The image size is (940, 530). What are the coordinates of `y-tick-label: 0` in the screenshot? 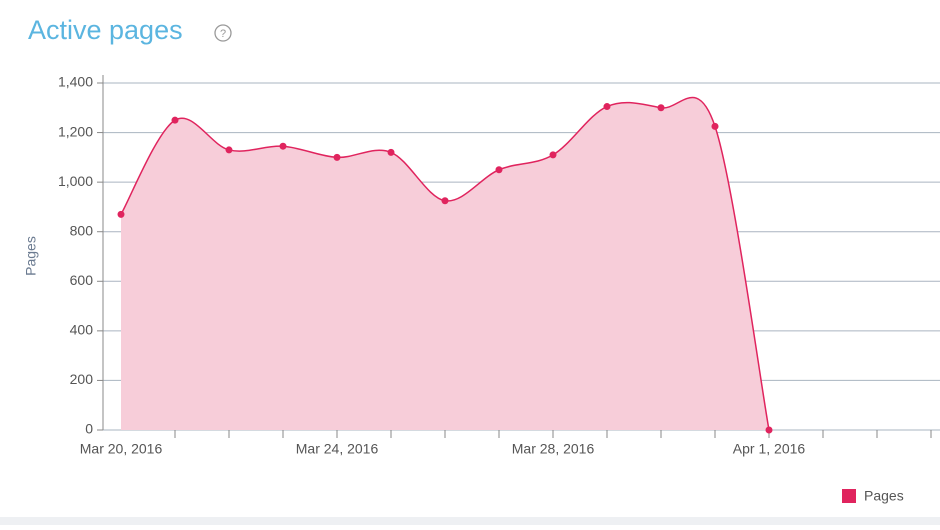 It's located at (89, 429).